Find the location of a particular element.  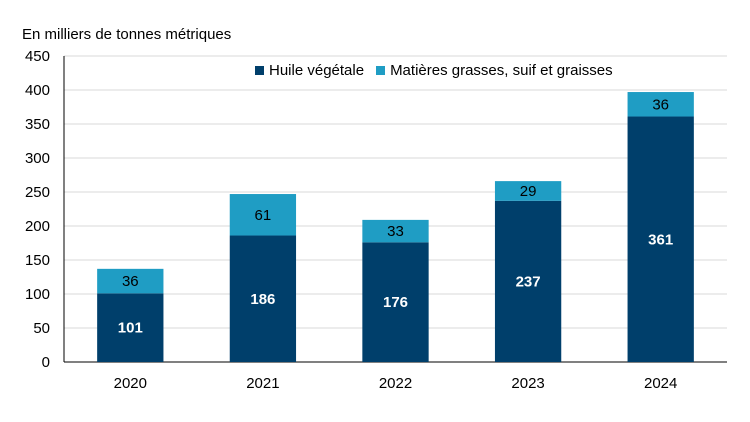

y-tick-label-150: 150 is located at coordinates (37, 260).